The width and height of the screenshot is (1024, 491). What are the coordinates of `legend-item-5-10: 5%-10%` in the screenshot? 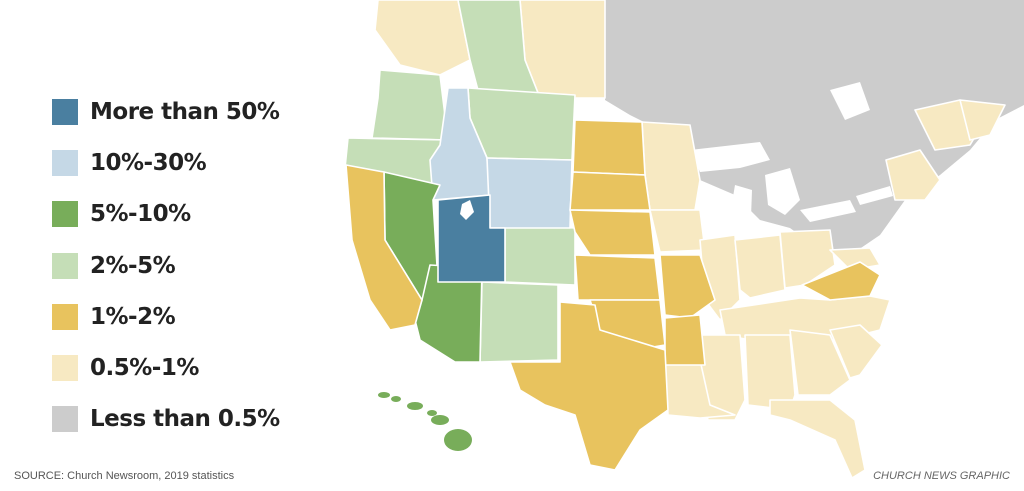 It's located at (166, 214).